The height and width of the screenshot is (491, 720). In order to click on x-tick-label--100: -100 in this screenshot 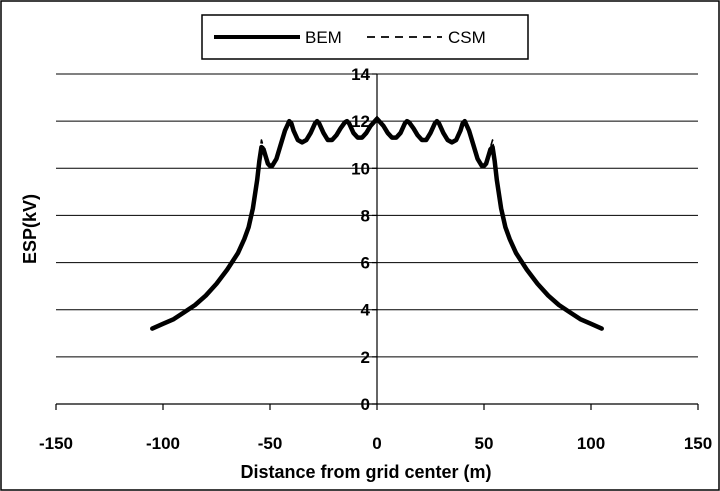, I will do `click(163, 443)`.